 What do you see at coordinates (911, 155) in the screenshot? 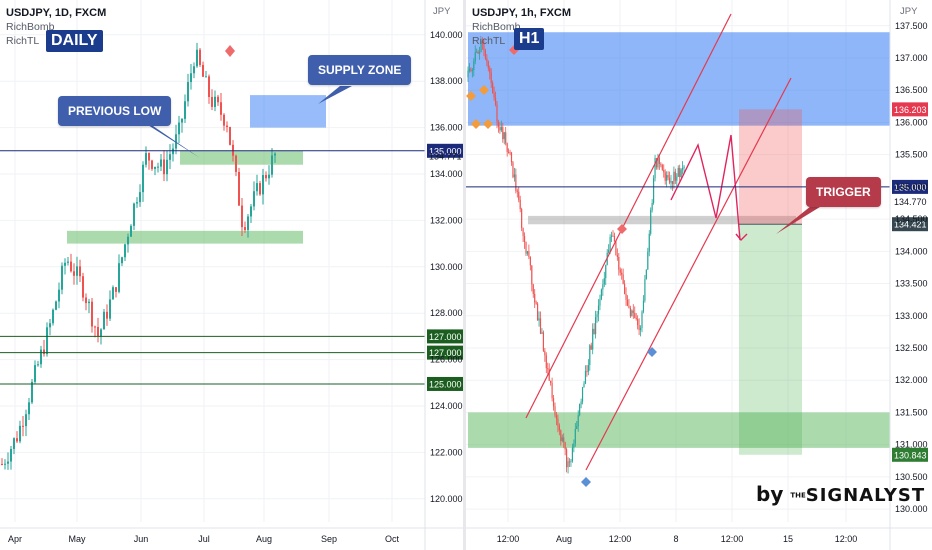
I see `y-tick-label: 135.500` at bounding box center [911, 155].